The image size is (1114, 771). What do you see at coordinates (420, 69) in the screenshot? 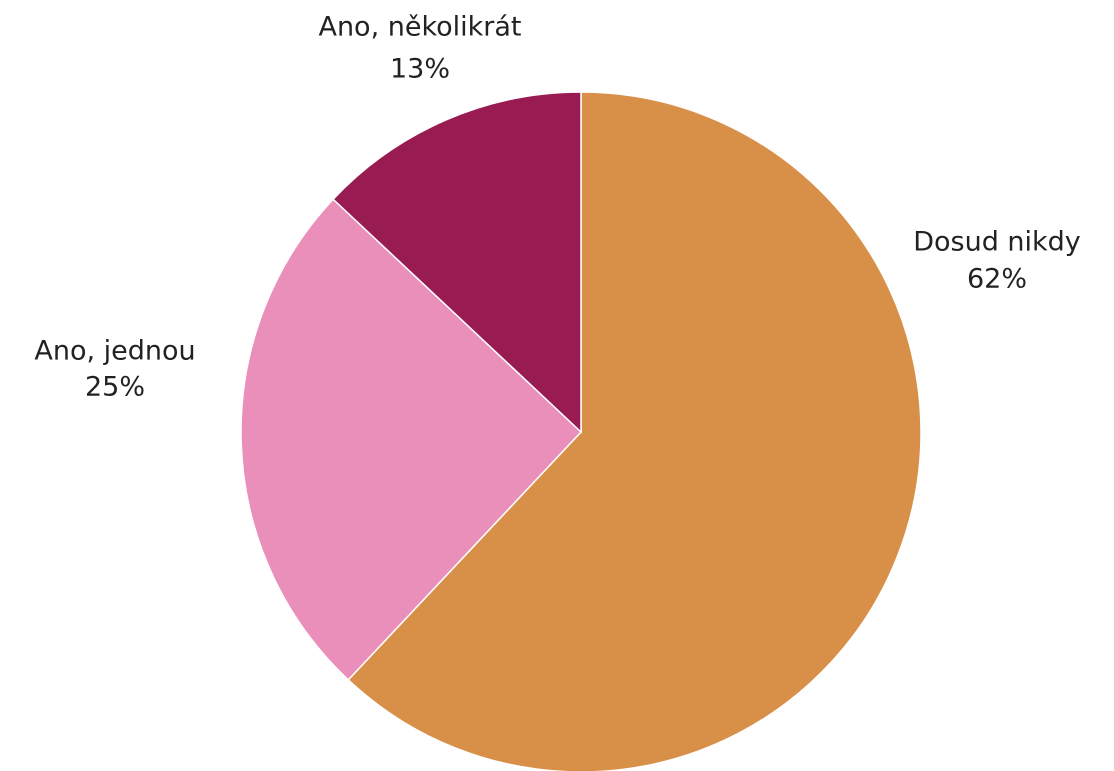
I see `slice-value-label: 13%` at bounding box center [420, 69].